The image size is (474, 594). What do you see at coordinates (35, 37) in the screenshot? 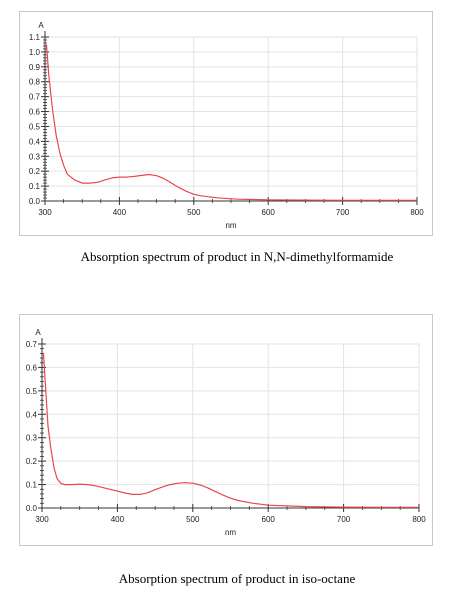
I see `y-tick-label: 1.1` at bounding box center [35, 37].